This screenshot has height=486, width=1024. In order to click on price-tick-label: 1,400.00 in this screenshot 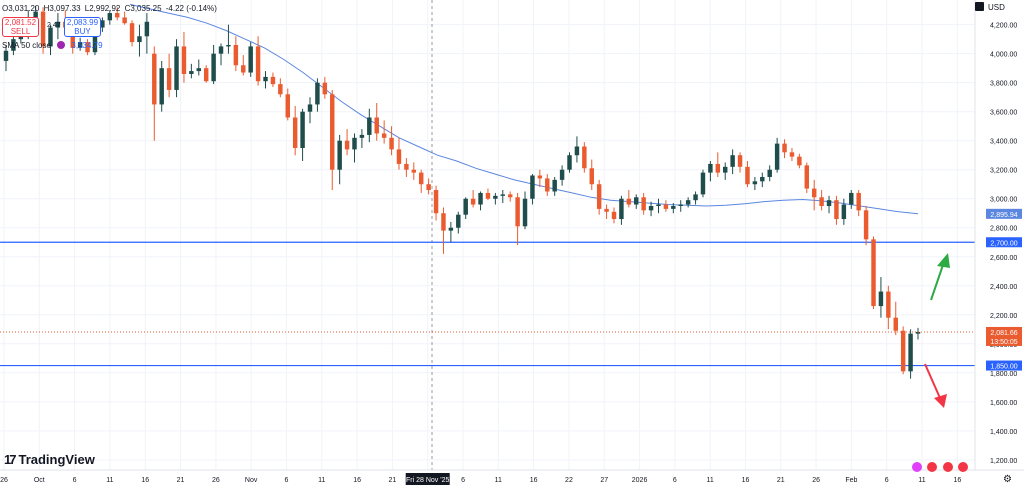, I will do `click(1003, 432)`.